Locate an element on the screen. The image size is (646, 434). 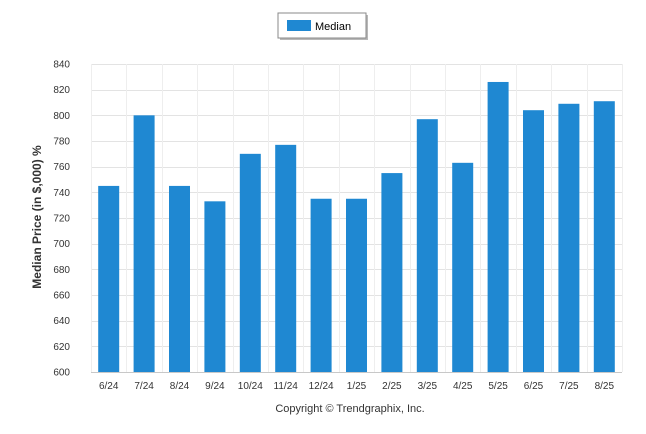
x-tick-label: 4/25 is located at coordinates (463, 386).